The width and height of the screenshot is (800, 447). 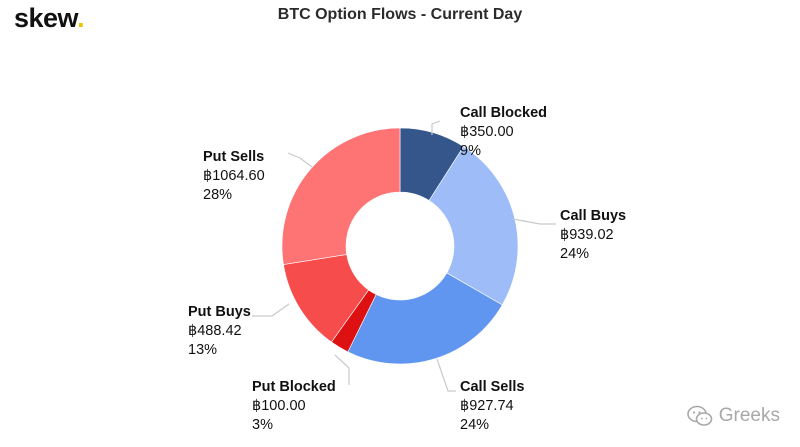 I want to click on slice-label-call-blocked: Call Blocked ฿350.00 9%, so click(x=503, y=132).